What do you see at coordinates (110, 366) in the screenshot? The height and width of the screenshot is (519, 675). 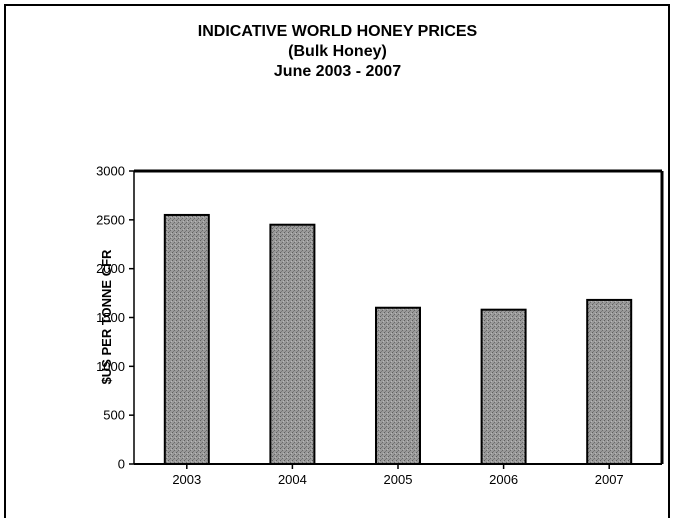 I see `y-tick-label: 1000` at bounding box center [110, 366].